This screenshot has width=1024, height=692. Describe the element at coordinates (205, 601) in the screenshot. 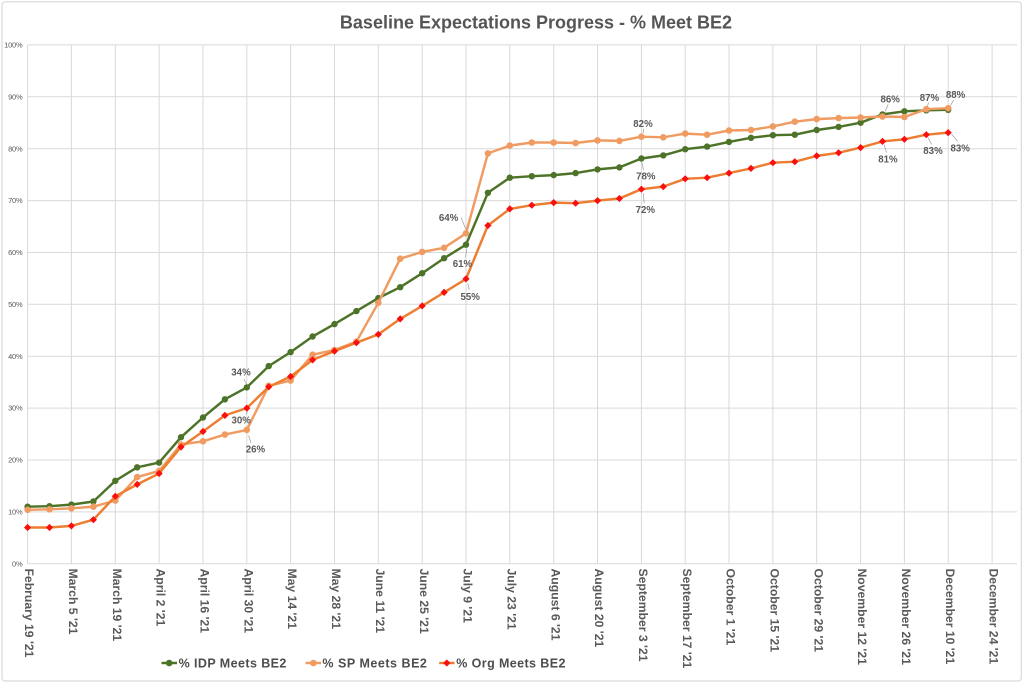

I see `svg-text: April 16 '21` at that location.